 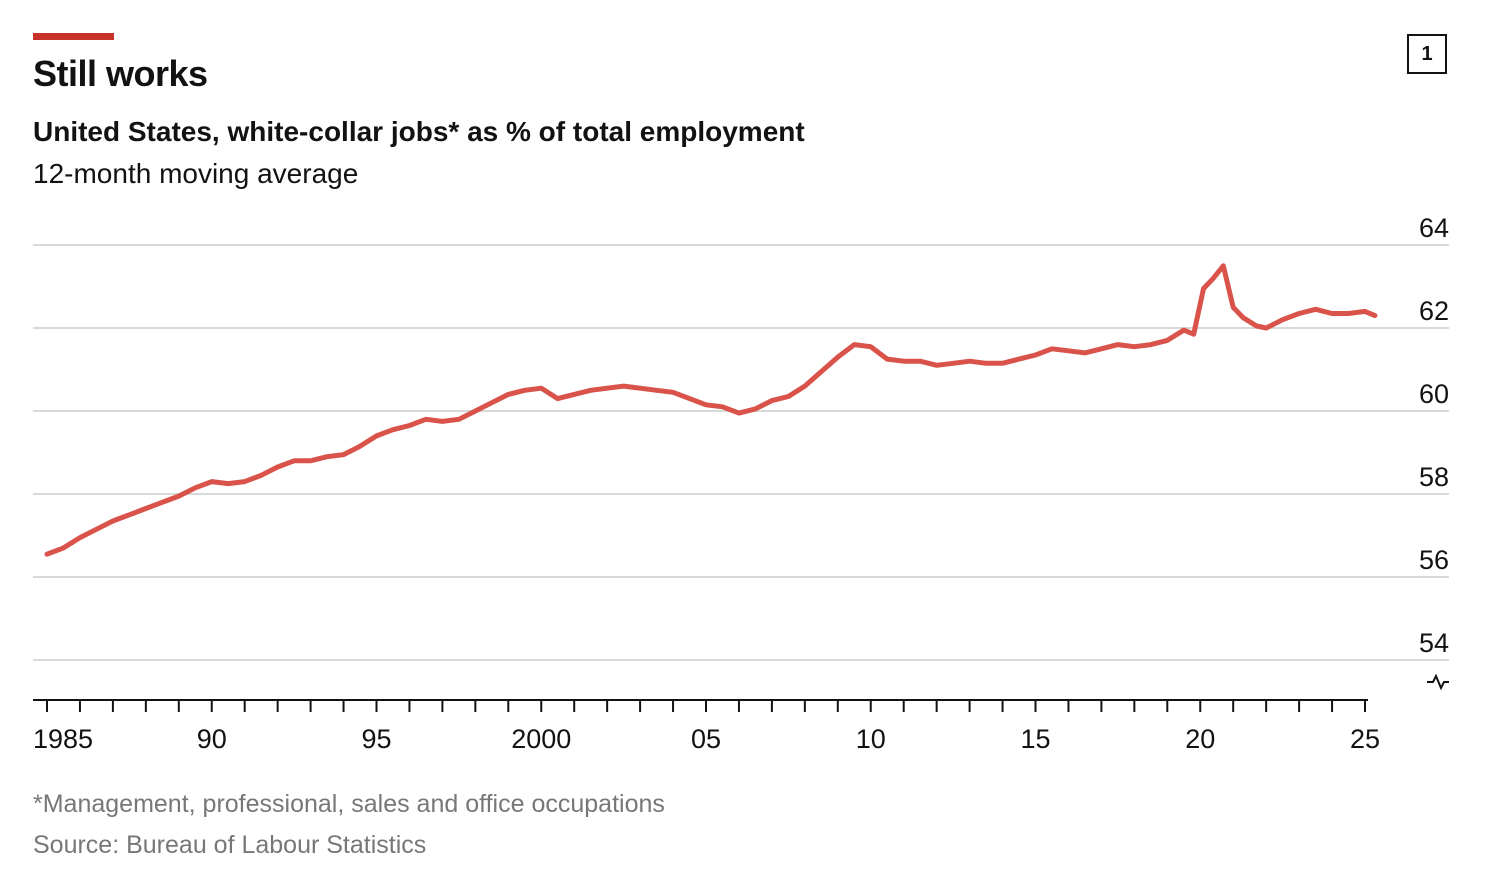 I want to click on y-tick-label-60: 60, so click(x=1434, y=394).